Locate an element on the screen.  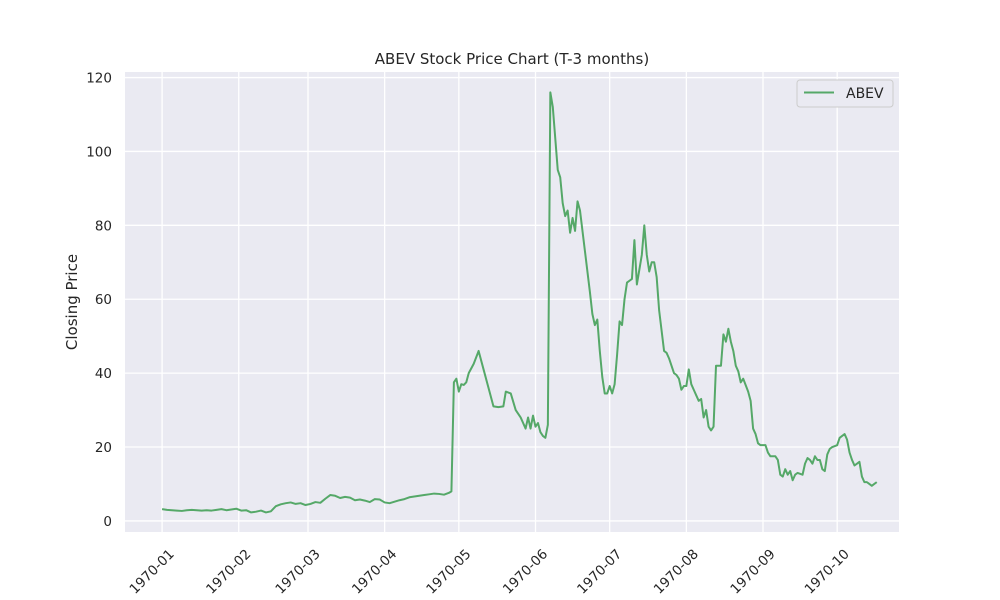
y-axis: 0 20 40 60 80 100 120 is located at coordinates (99, 300).